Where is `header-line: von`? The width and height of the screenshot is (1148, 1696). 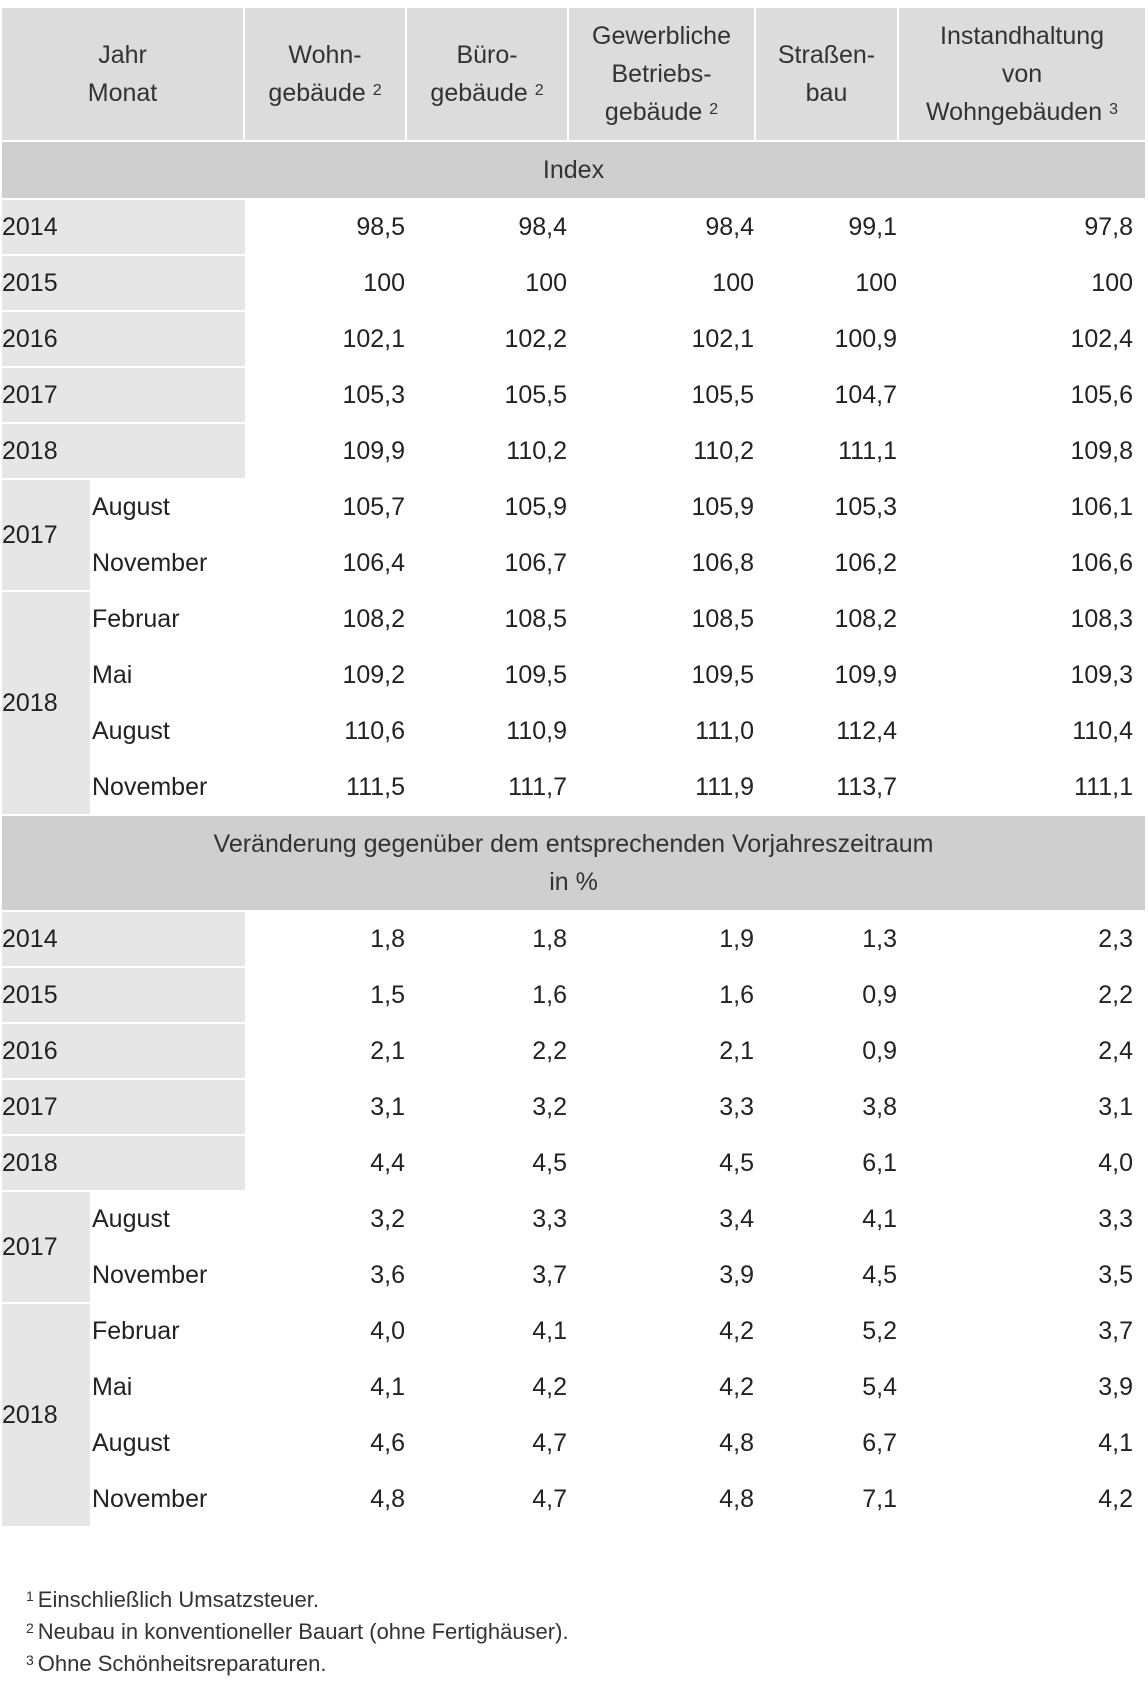
header-line: von is located at coordinates (1022, 74).